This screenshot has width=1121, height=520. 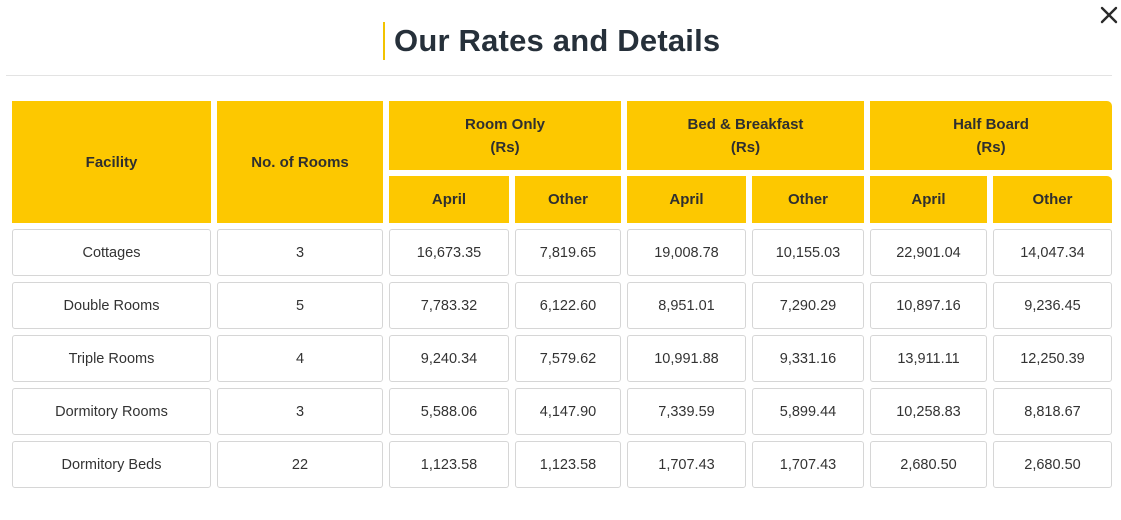 I want to click on table-cell-bed-breakfast-other: 7,290.29, so click(x=808, y=305).